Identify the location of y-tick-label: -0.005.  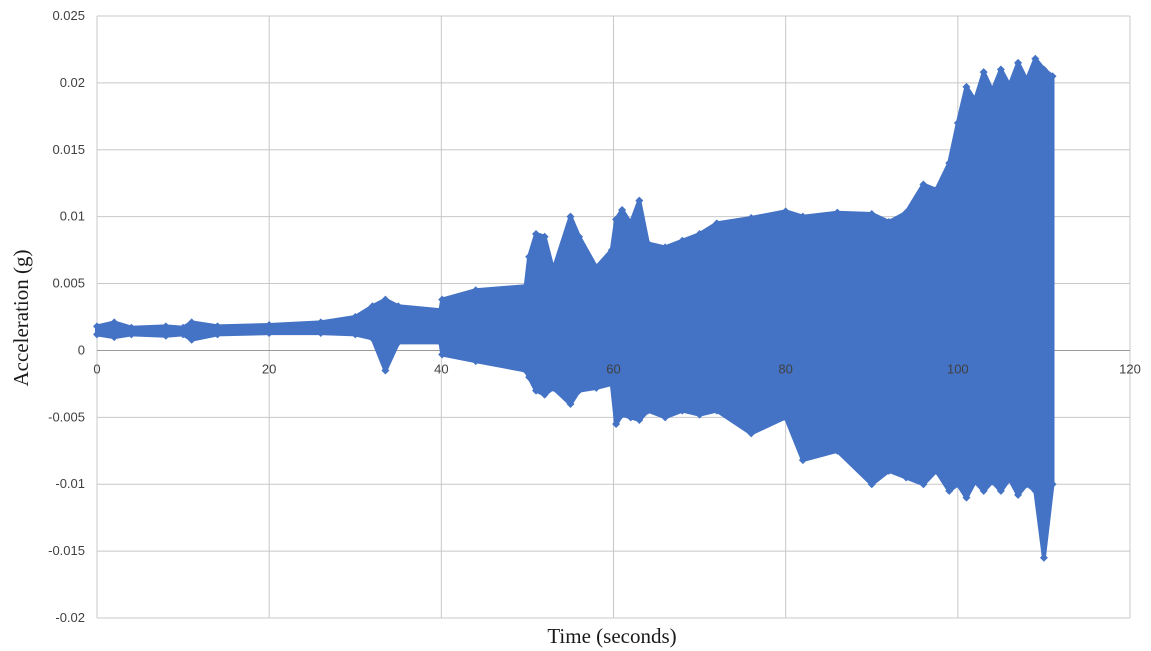
(66, 416).